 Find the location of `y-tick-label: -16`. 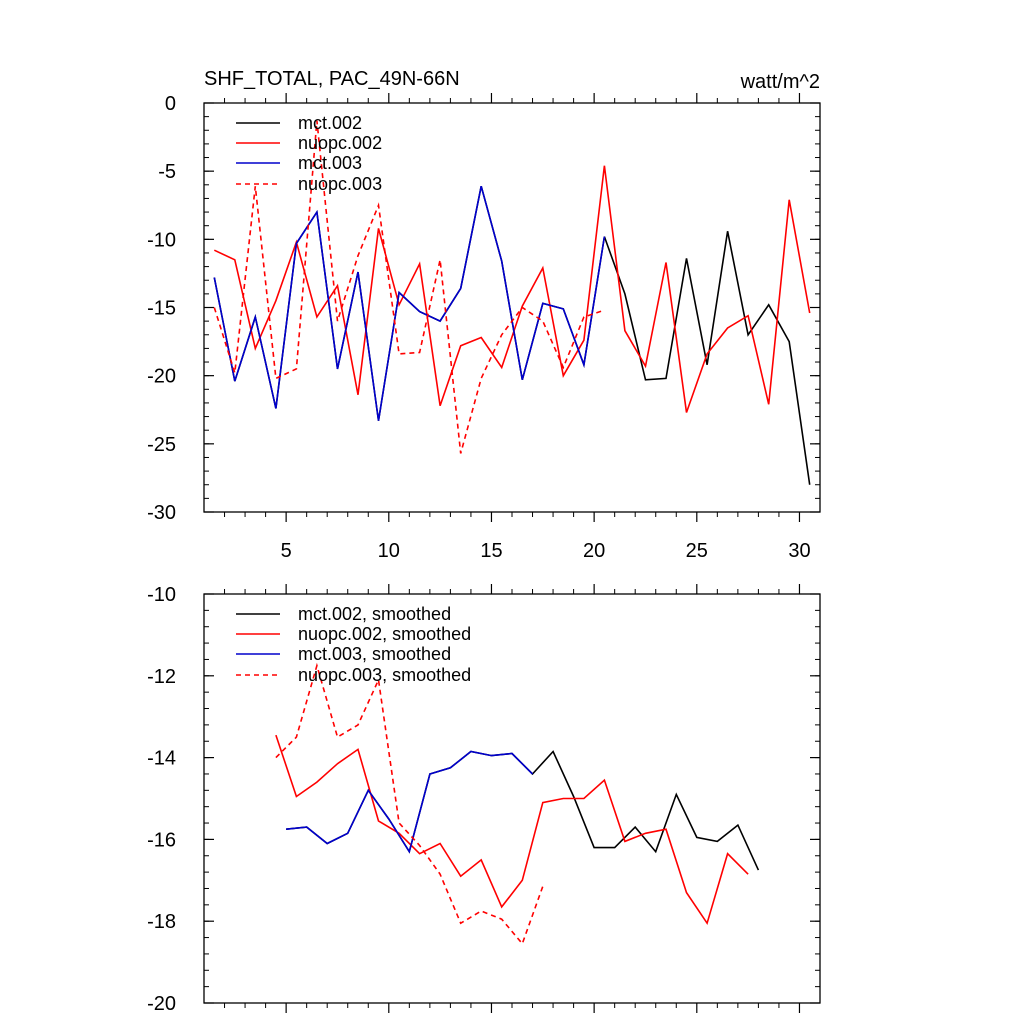

y-tick-label: -16 is located at coordinates (161, 840).